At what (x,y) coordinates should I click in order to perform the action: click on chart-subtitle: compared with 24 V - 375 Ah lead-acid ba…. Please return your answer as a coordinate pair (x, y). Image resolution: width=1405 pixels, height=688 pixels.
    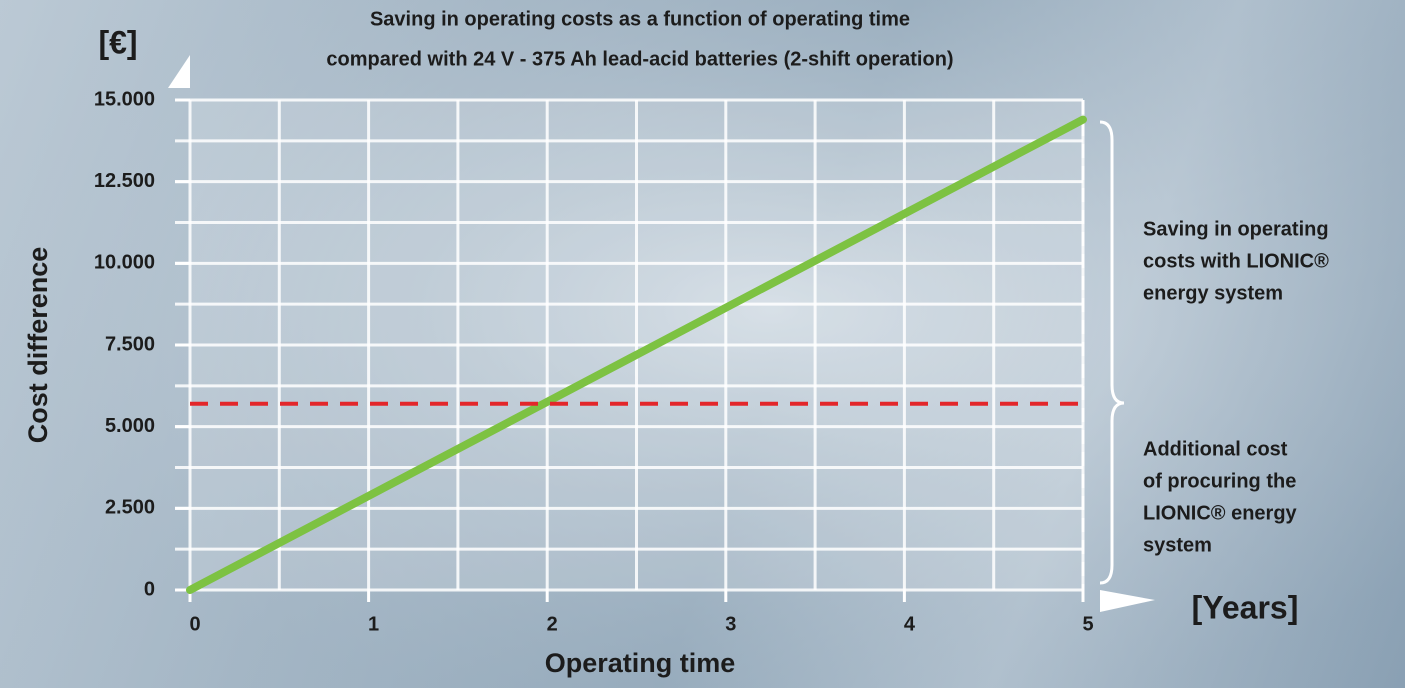
    Looking at the image, I should click on (639, 59).